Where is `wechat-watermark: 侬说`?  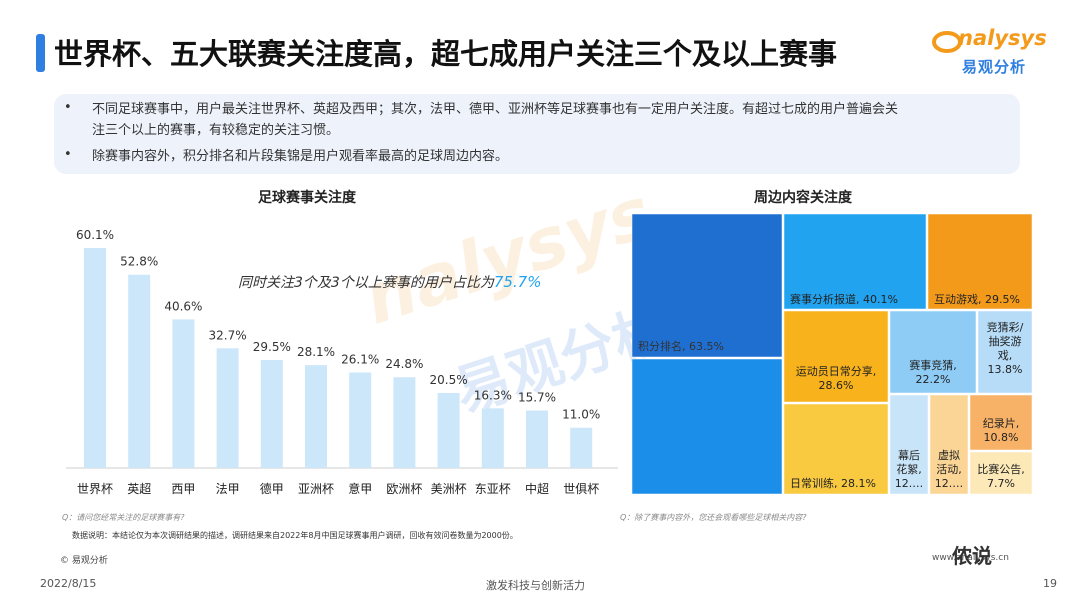
wechat-watermark: 侬说 is located at coordinates (972, 556).